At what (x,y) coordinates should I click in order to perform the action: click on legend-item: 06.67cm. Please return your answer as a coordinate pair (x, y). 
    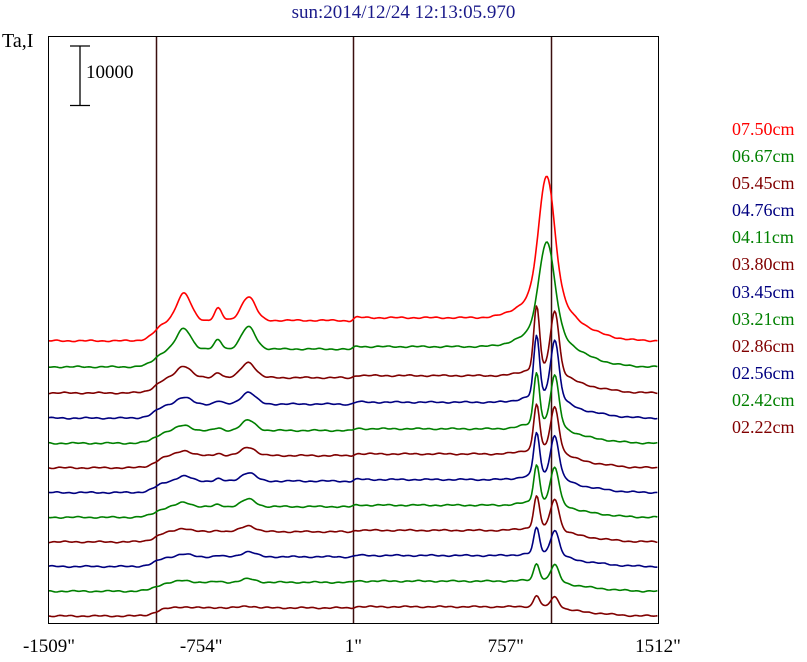
    Looking at the image, I should click on (763, 156).